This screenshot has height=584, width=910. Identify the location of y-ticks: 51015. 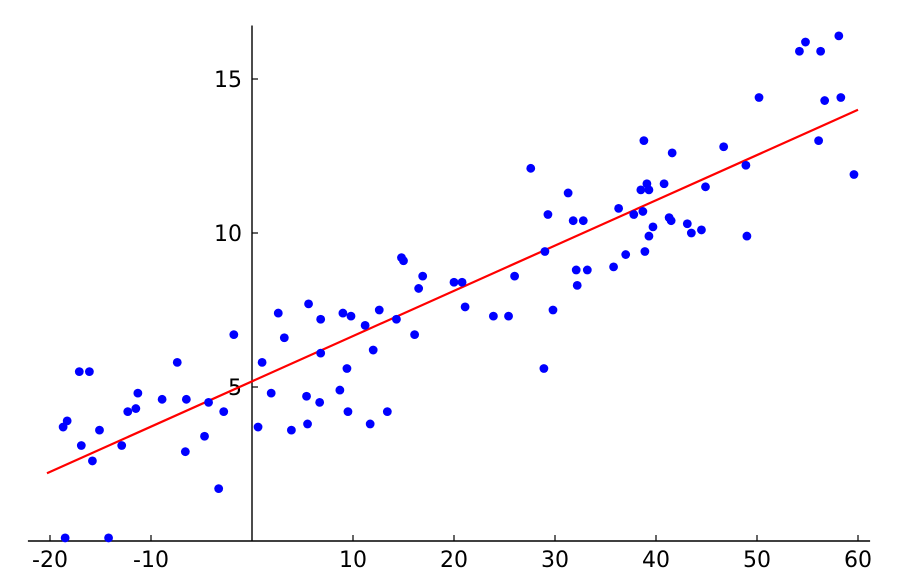
(236, 234).